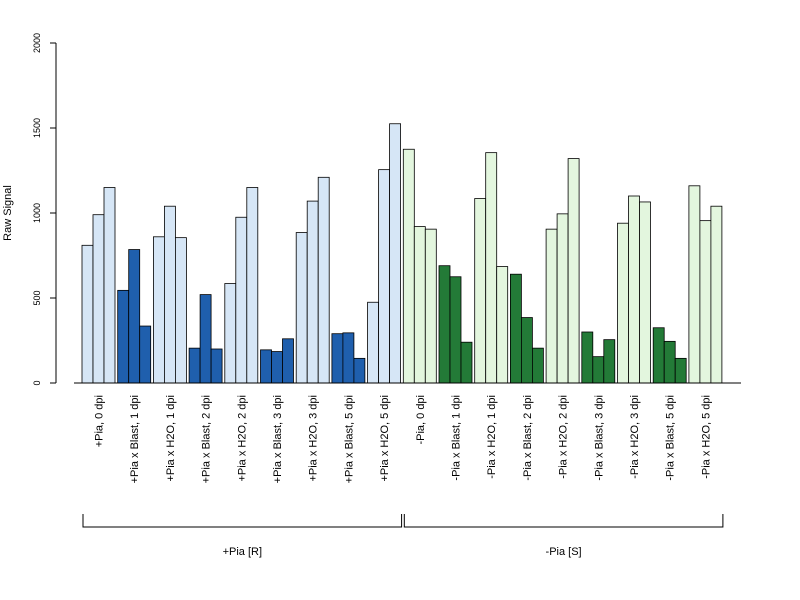 This screenshot has width=800, height=600. I want to click on category-label: -Pia x H2O, 2 dpi, so click(564, 437).